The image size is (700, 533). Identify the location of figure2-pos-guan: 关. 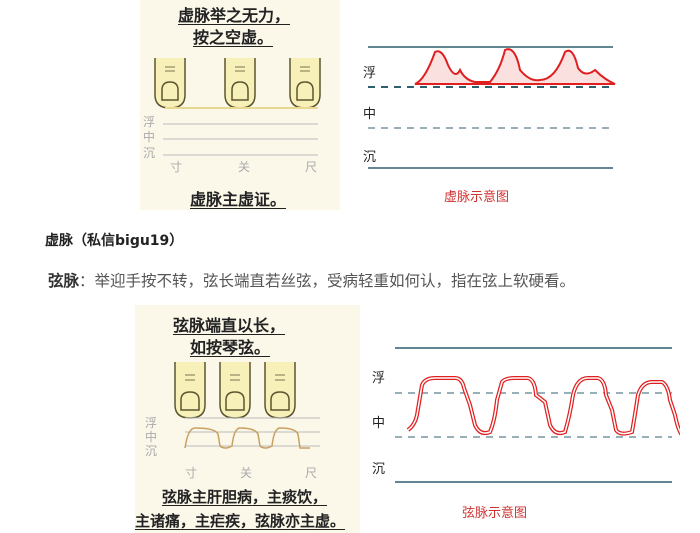
(246, 473).